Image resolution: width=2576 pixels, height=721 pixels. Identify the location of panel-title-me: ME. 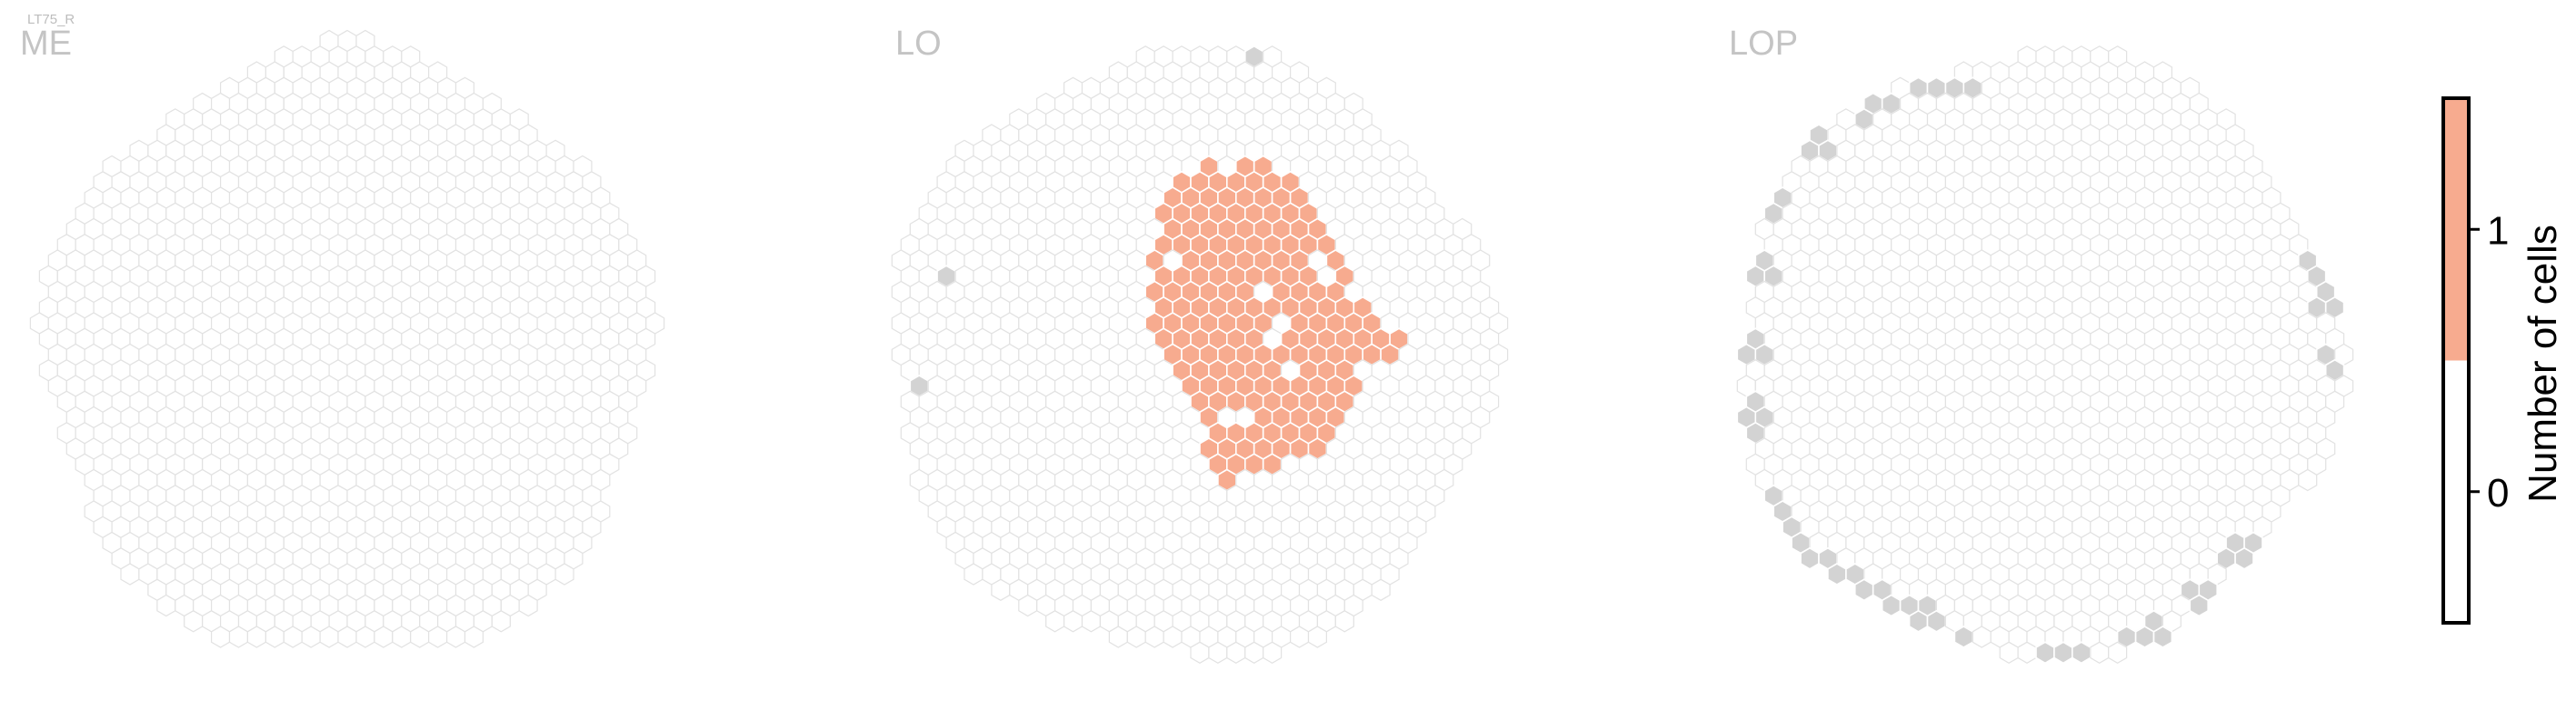
(46, 44).